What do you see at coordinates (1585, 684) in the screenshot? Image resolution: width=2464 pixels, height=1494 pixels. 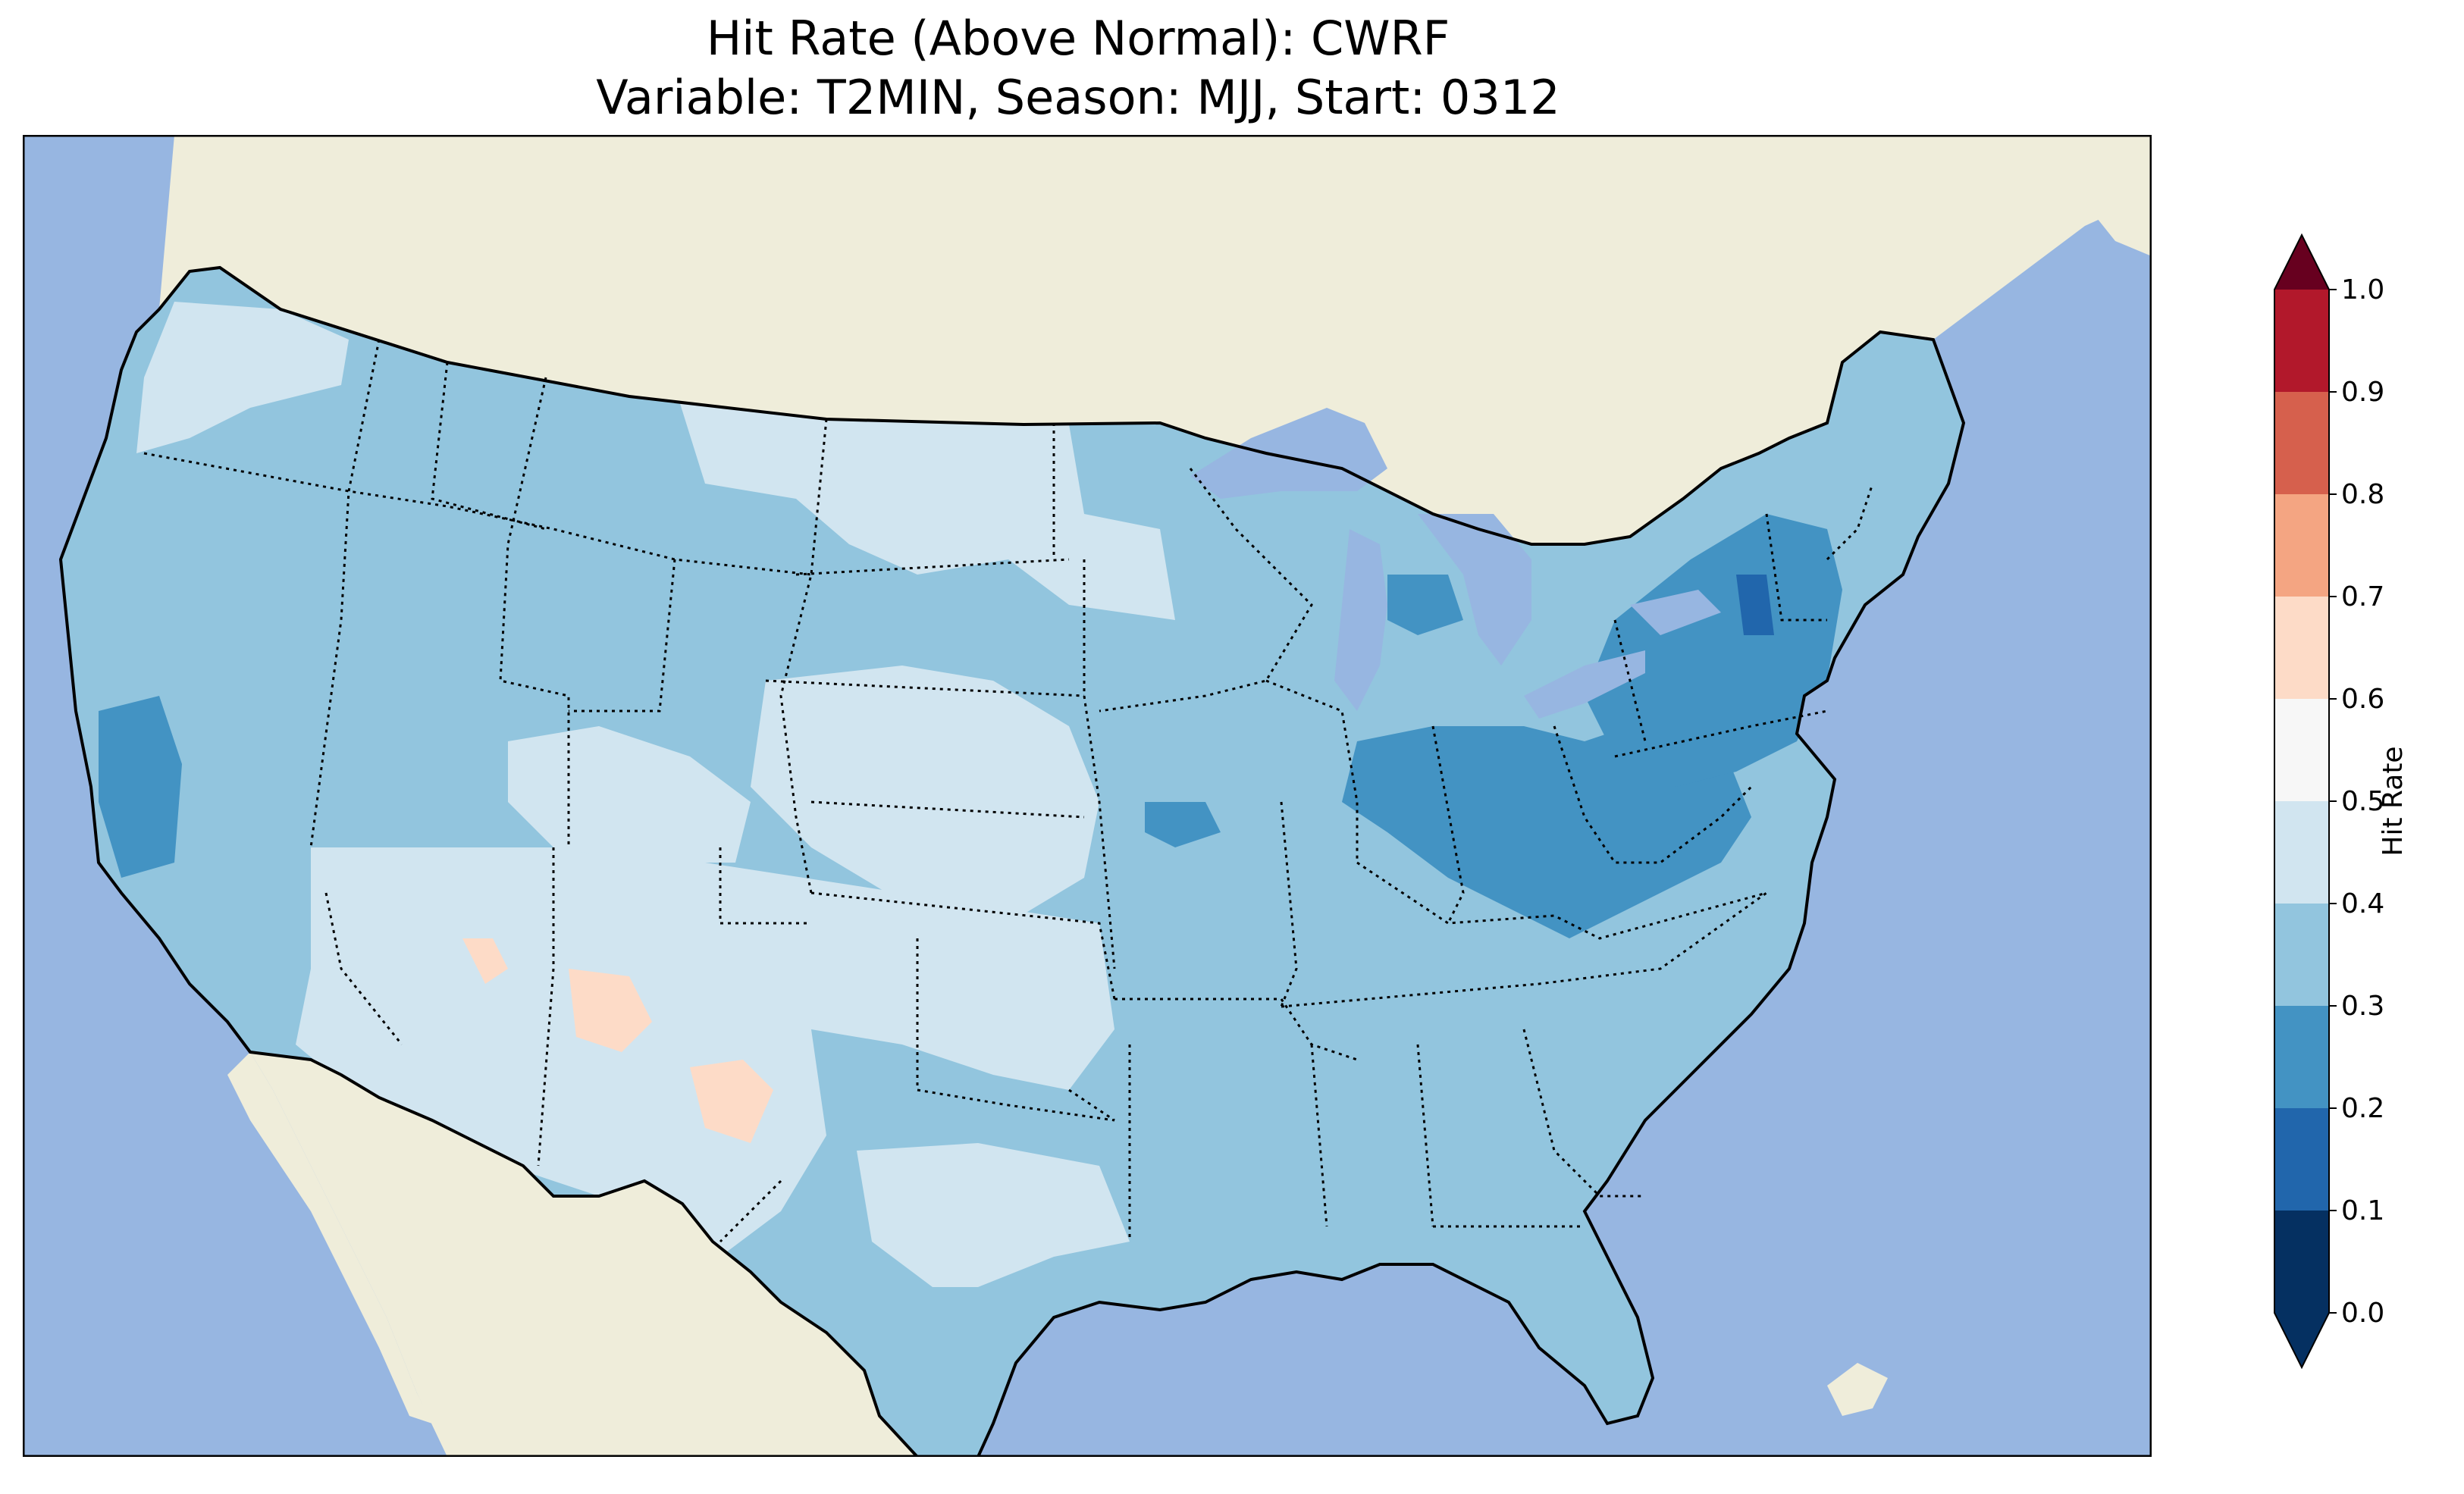 I see `lake-erie` at bounding box center [1585, 684].